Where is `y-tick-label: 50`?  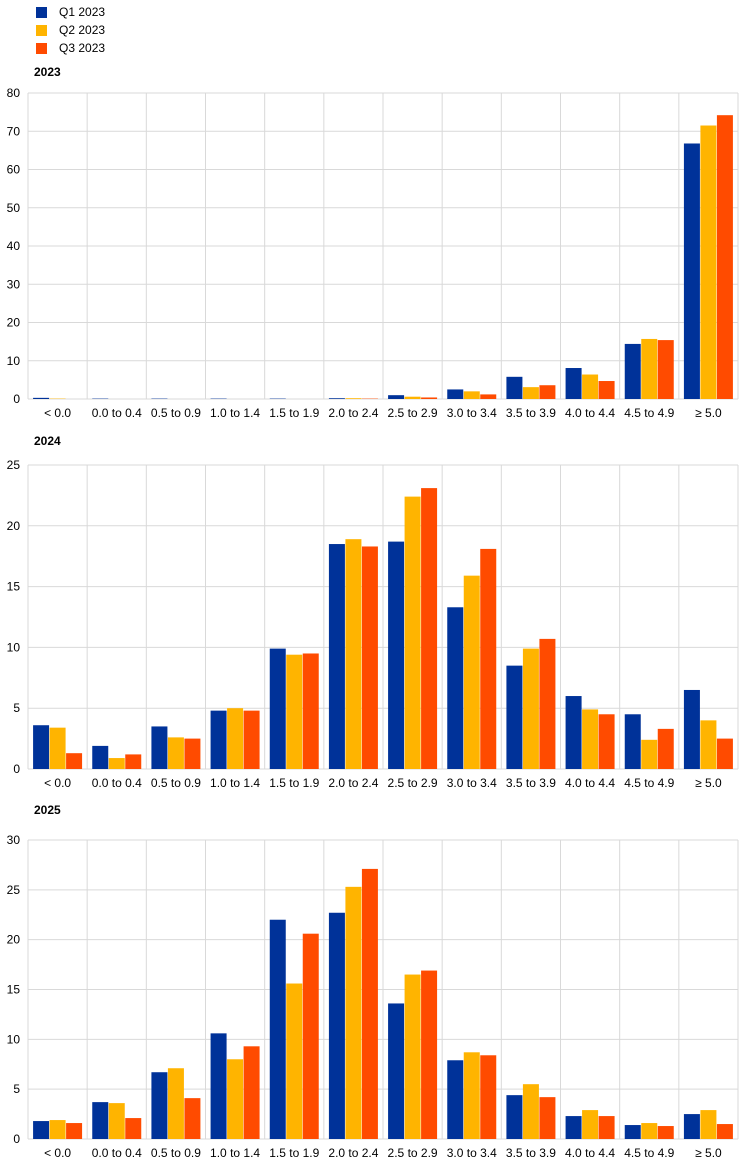
y-tick-label: 50 is located at coordinates (14, 208).